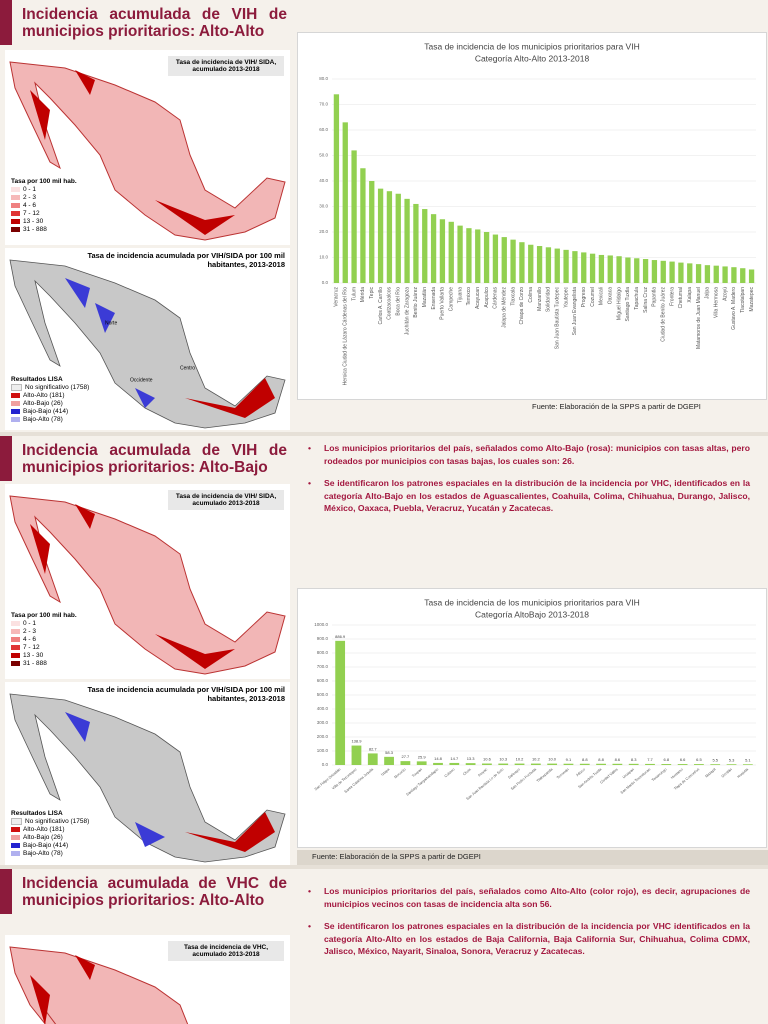 The image size is (768, 1024). Describe the element at coordinates (732, 759) in the screenshot. I see `value-label: 5.3` at that location.